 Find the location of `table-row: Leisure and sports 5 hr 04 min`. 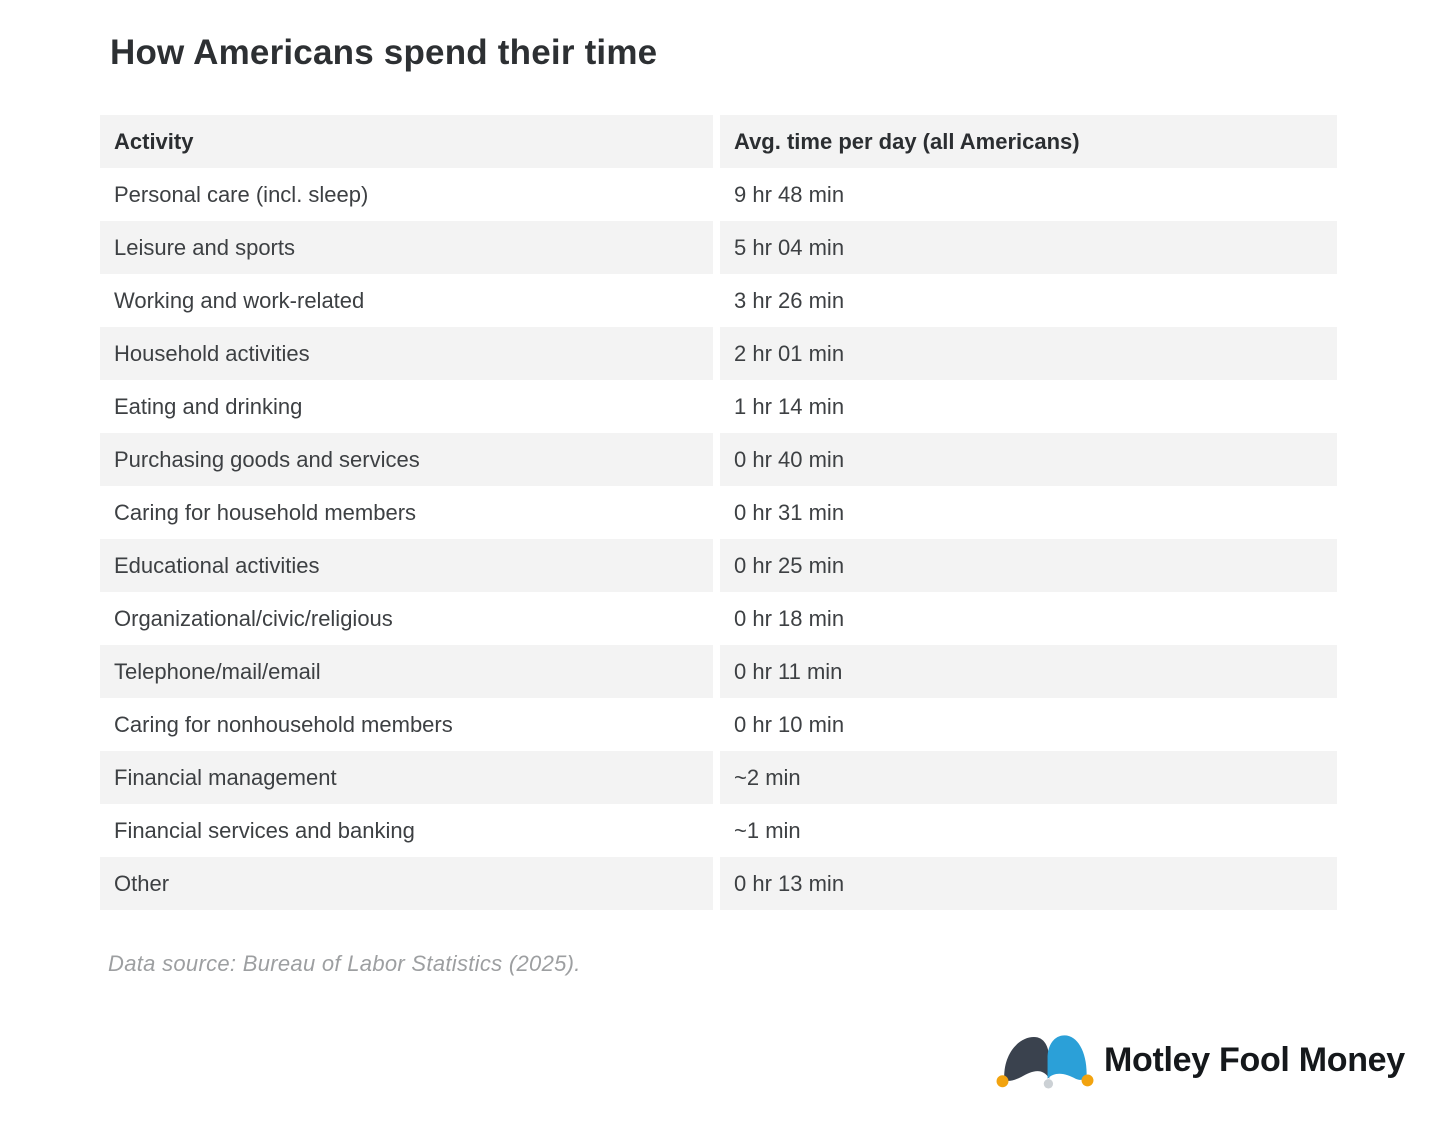

table-row: Leisure and sports 5 hr 04 min is located at coordinates (718, 247).